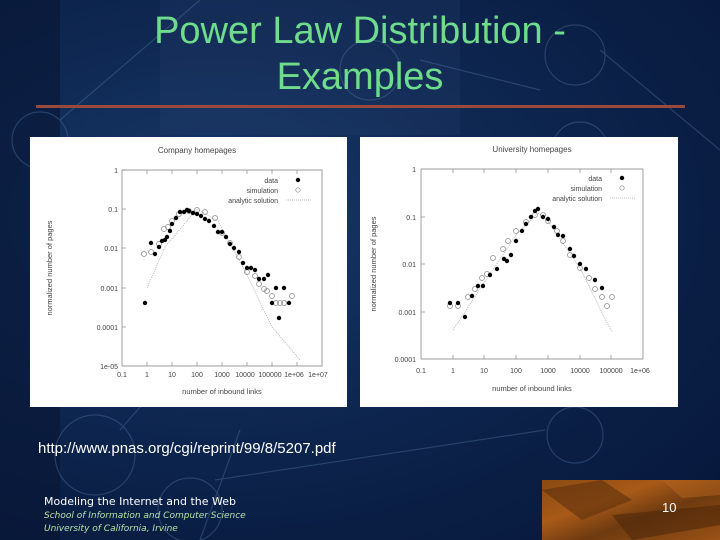 This screenshot has width=720, height=540. Describe the element at coordinates (669, 507) in the screenshot. I see `page-number: 10` at that location.